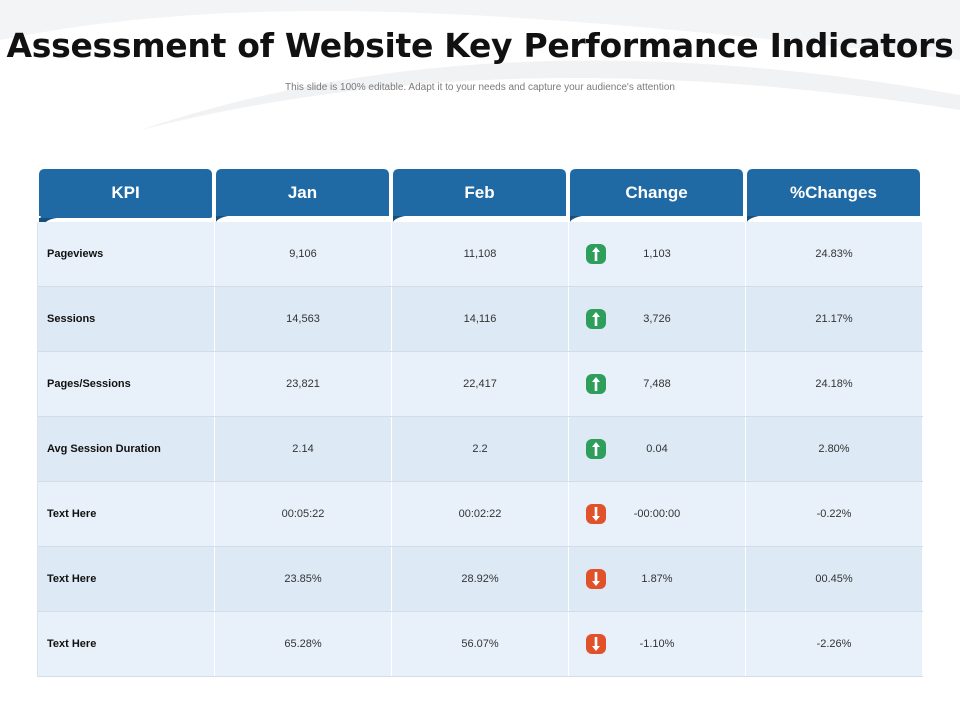  I want to click on cell-jan: 9,106, so click(303, 254).